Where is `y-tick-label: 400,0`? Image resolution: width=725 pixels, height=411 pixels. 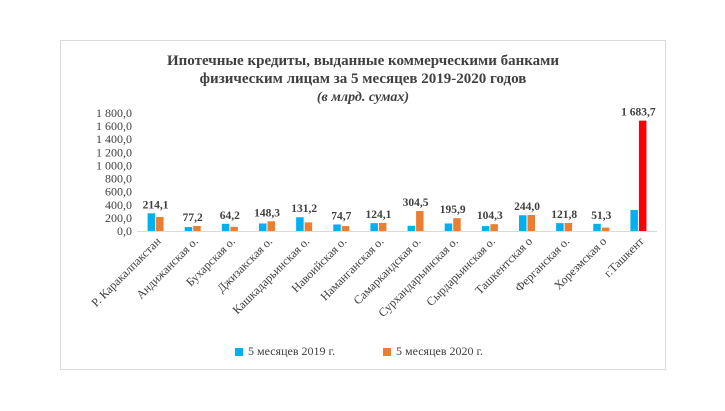
y-tick-label: 400,0 is located at coordinates (118, 205).